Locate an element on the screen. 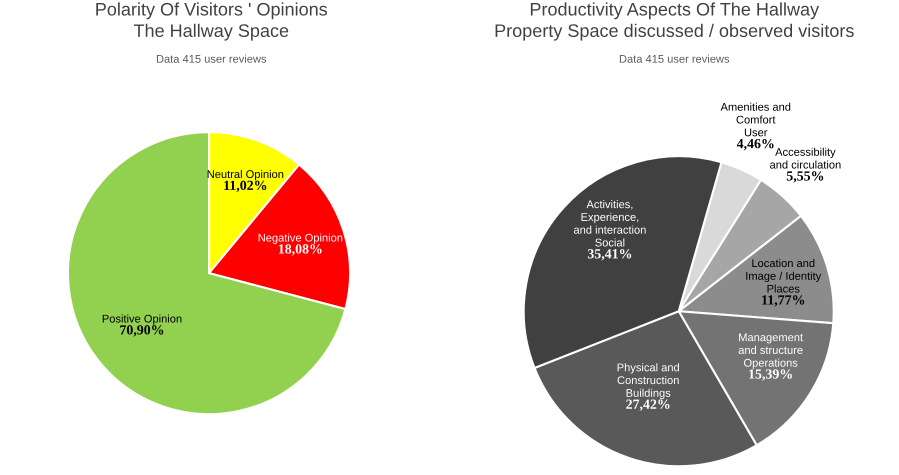  data-label: 70,90% is located at coordinates (142, 331).